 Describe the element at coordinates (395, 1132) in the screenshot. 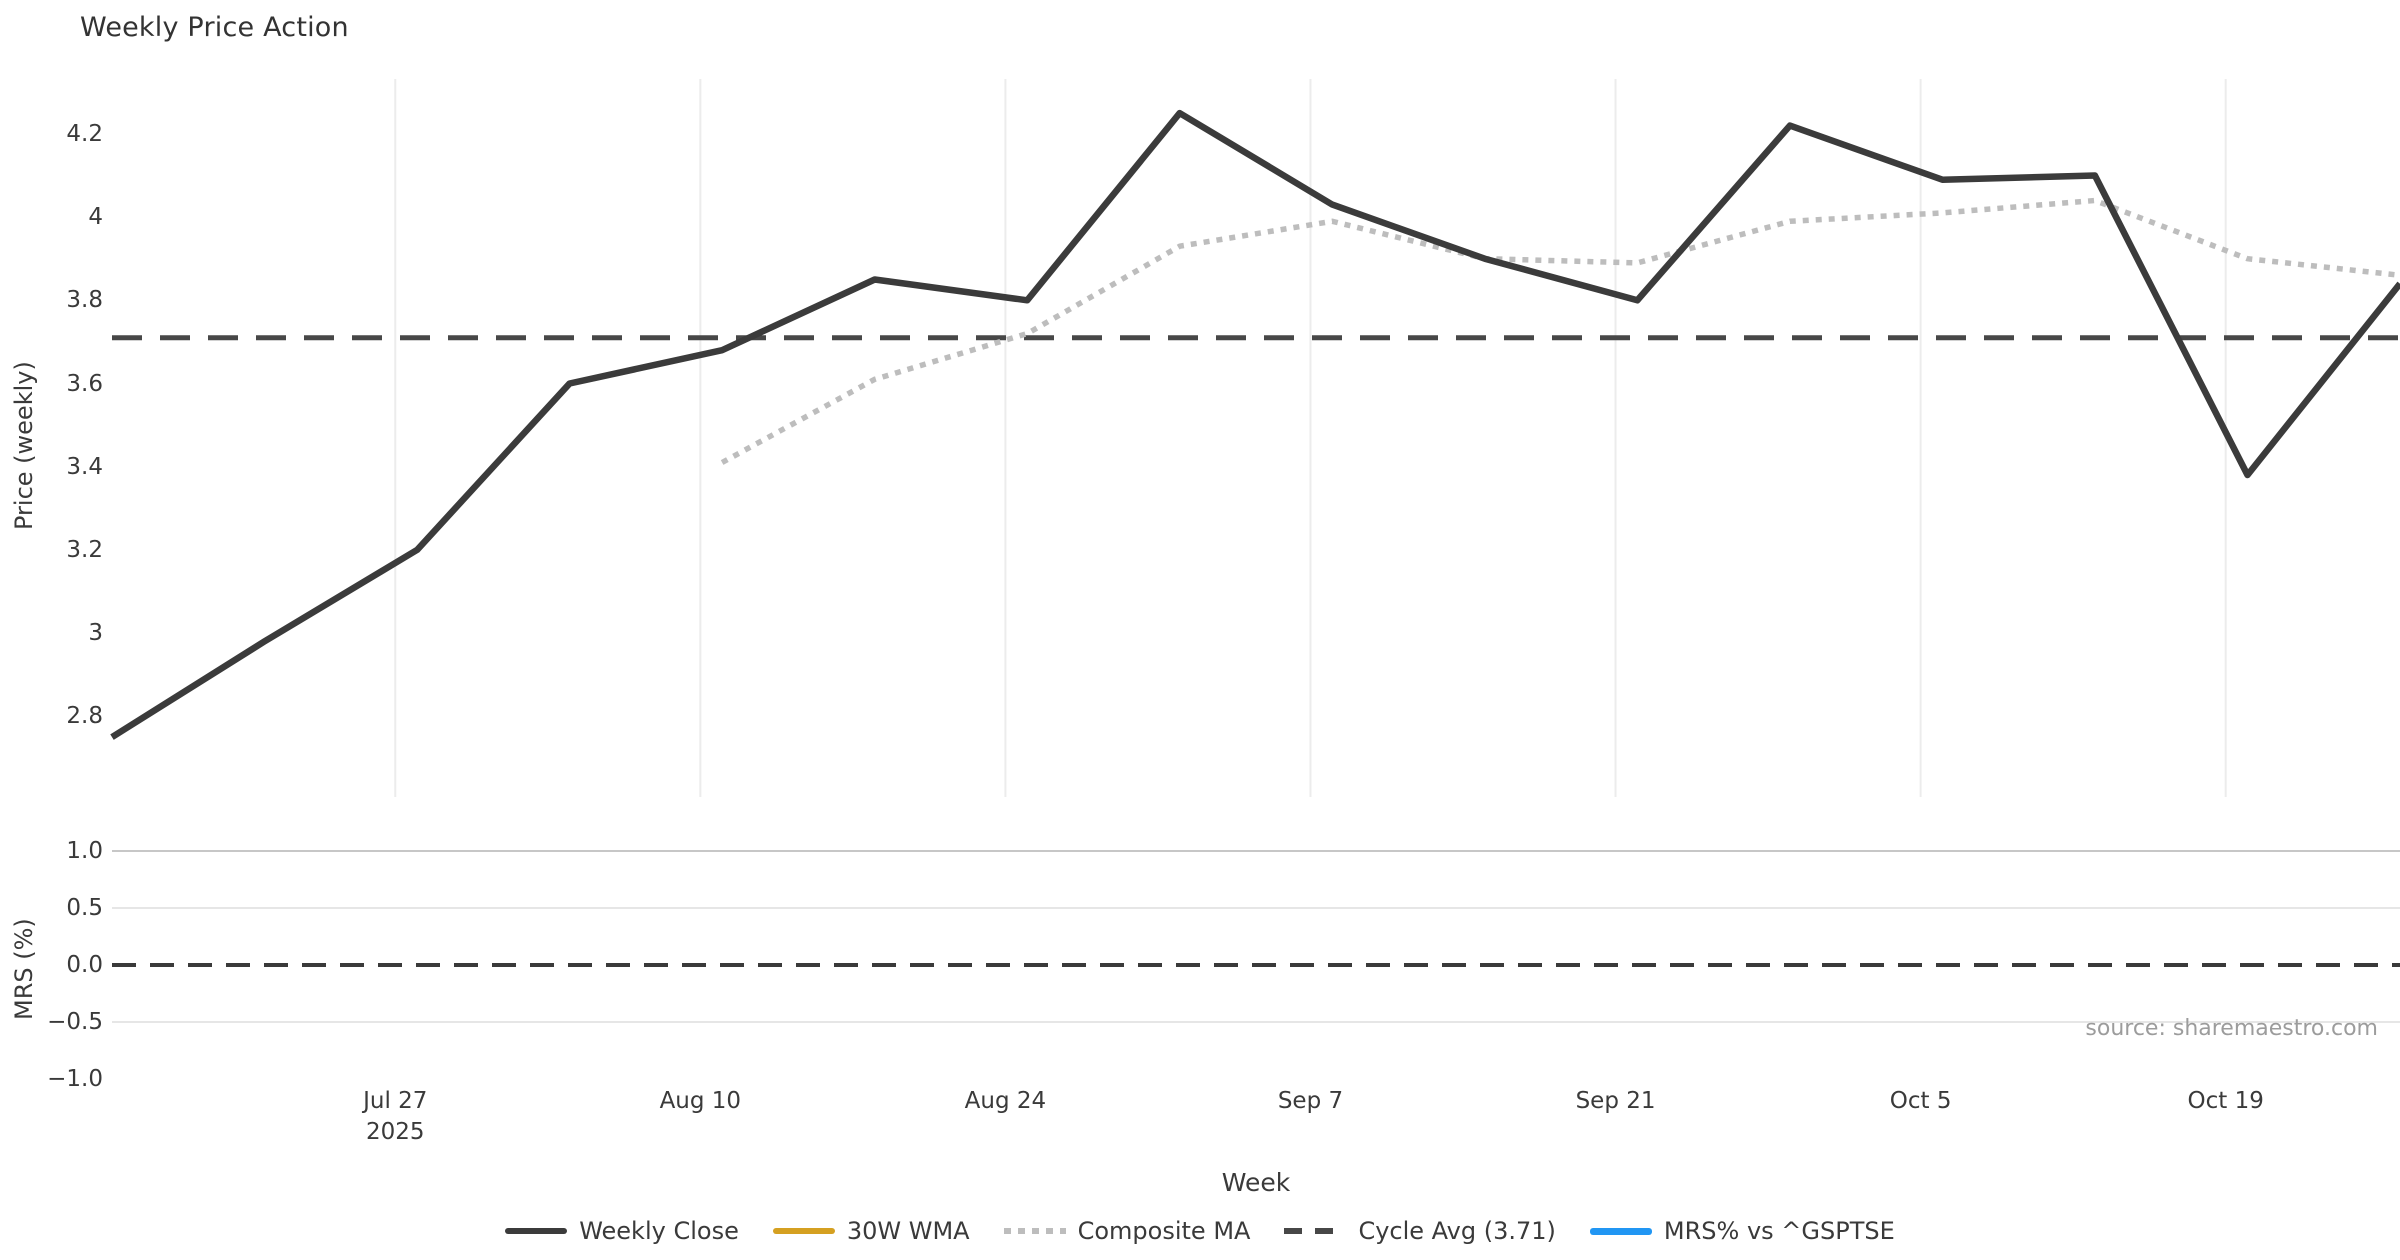

I see `x-tick-year-label: 2025` at that location.